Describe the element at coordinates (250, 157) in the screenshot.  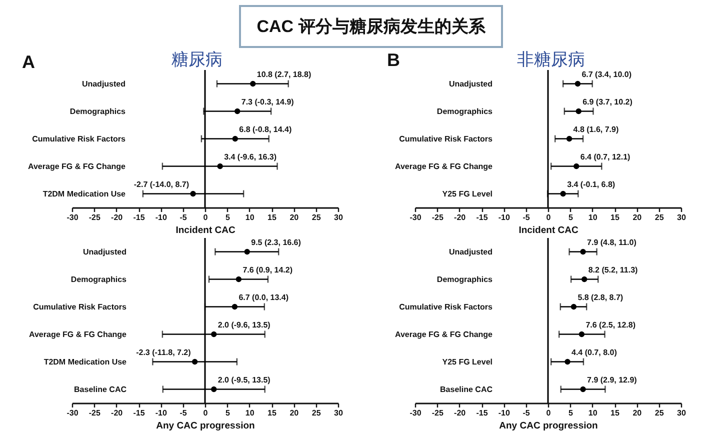
I see `data-label: 3.4 (-9.6, 16.3)` at that location.